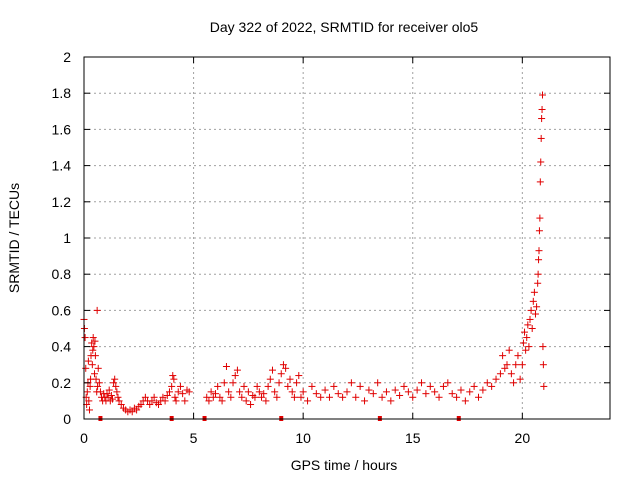 This screenshot has width=640, height=480. I want to click on x-tick-label: 10, so click(303, 438).